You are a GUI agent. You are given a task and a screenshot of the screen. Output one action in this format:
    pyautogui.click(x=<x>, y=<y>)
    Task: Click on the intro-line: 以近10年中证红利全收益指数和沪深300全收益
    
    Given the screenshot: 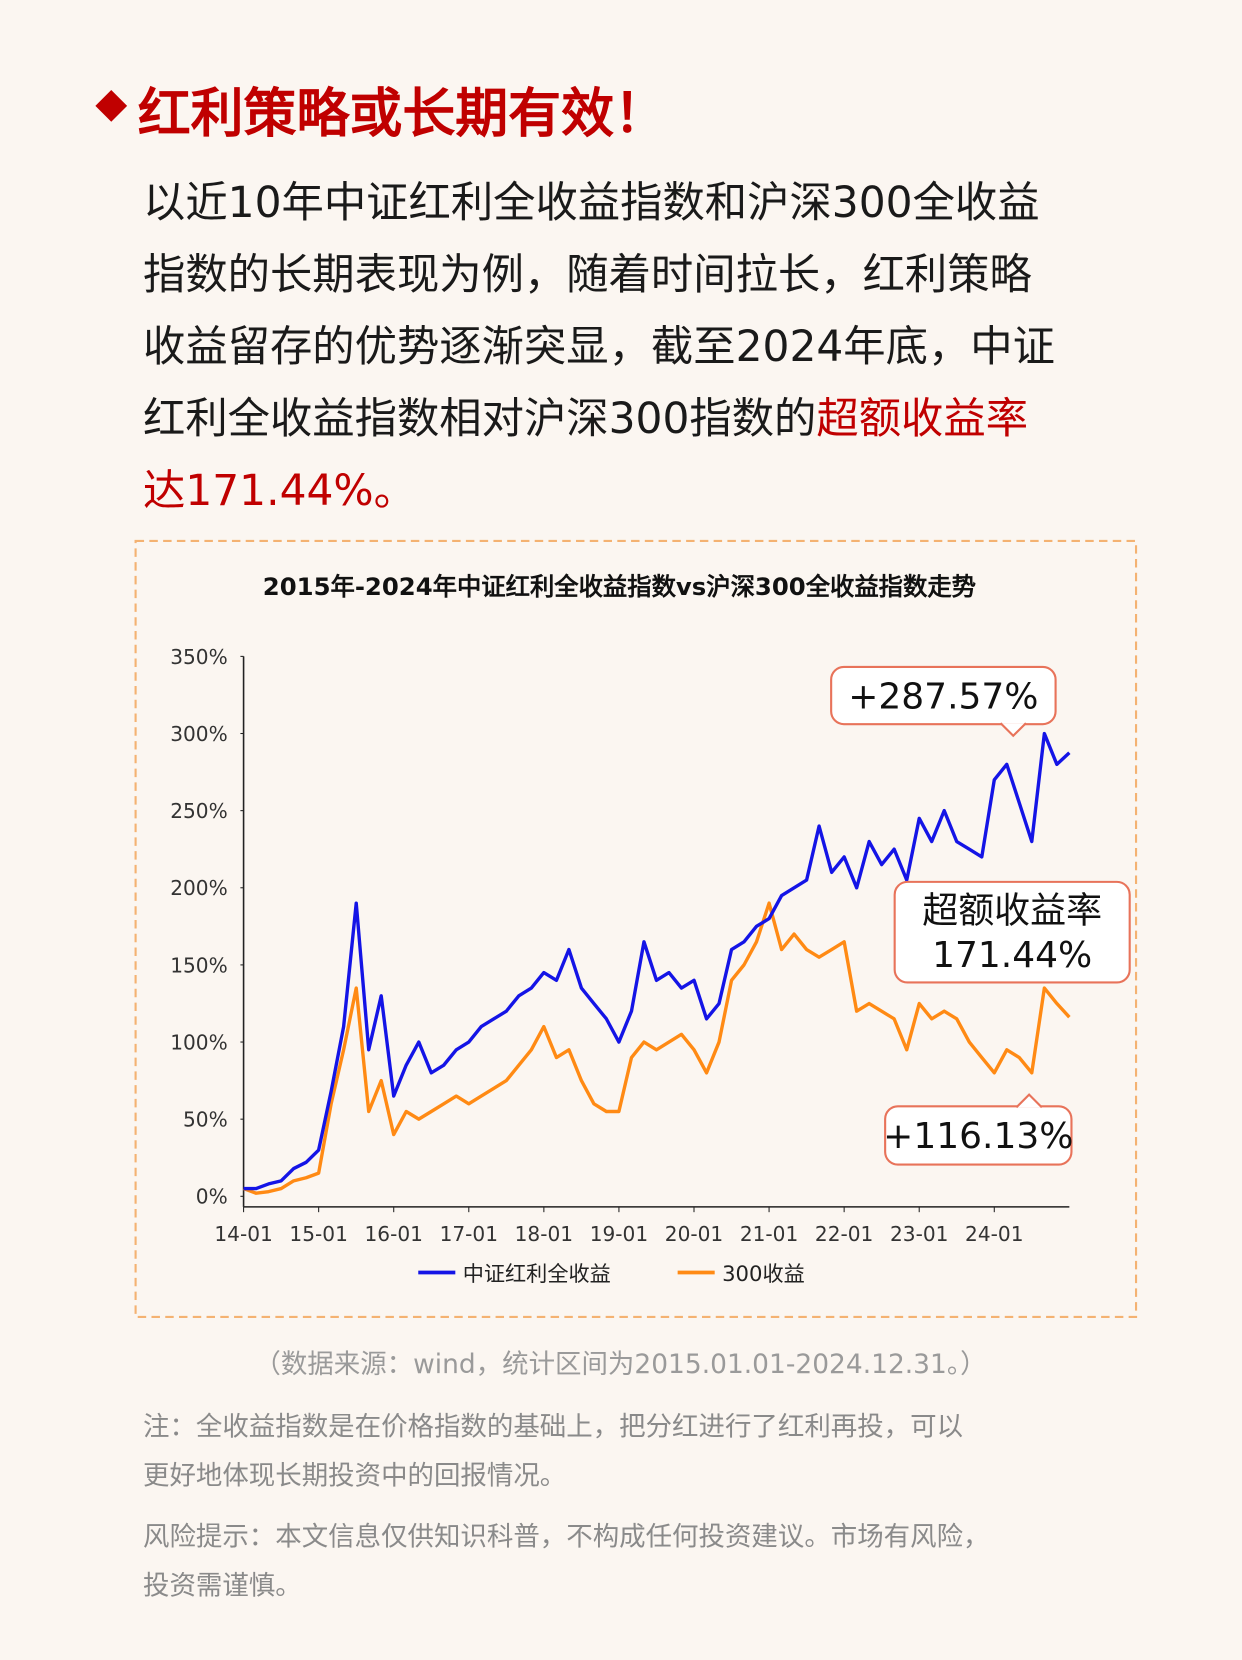 What is the action you would take?
    pyautogui.click(x=591, y=202)
    